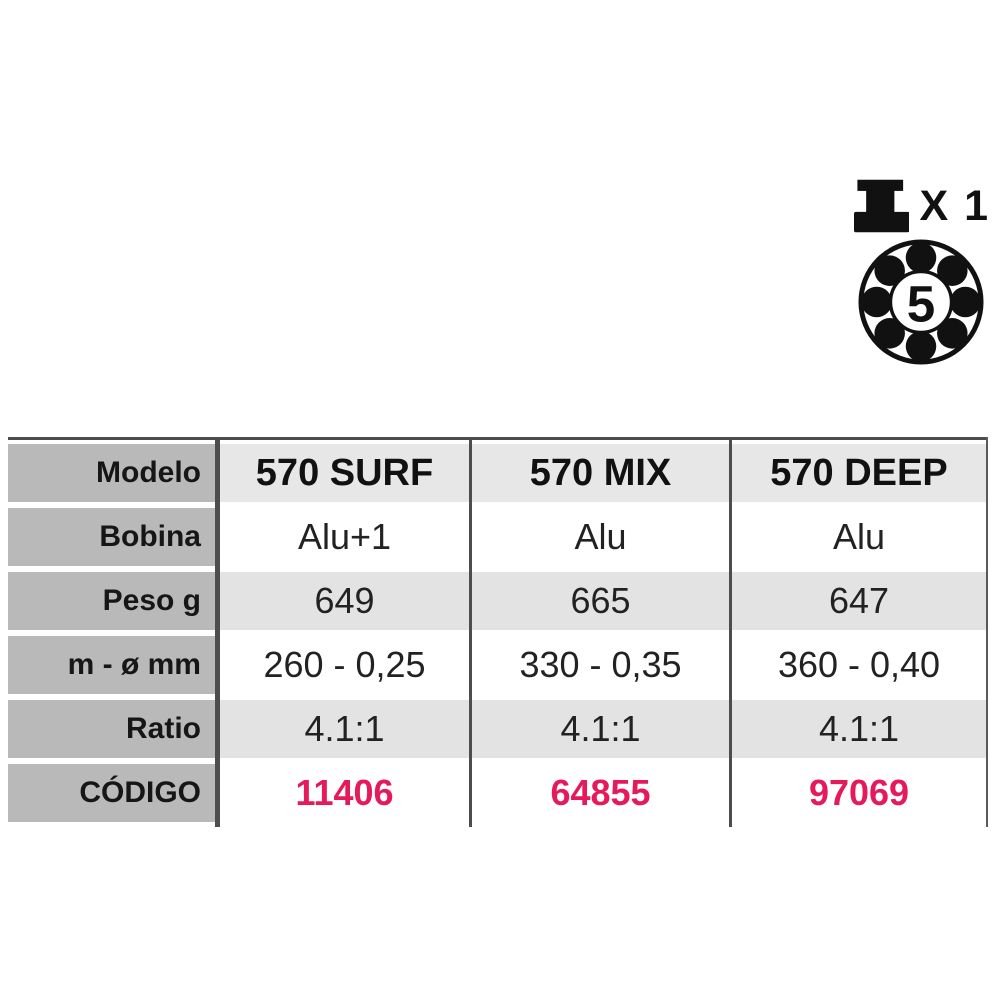 This screenshot has width=1000, height=1000. I want to click on table-row-codigo: CÓDIGO 11406 64855 97069, so click(497, 793).